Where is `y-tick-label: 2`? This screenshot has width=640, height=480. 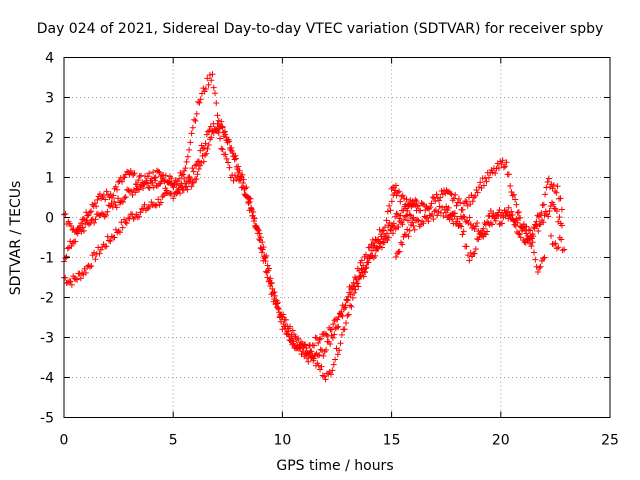 y-tick-label: 2 is located at coordinates (49, 139).